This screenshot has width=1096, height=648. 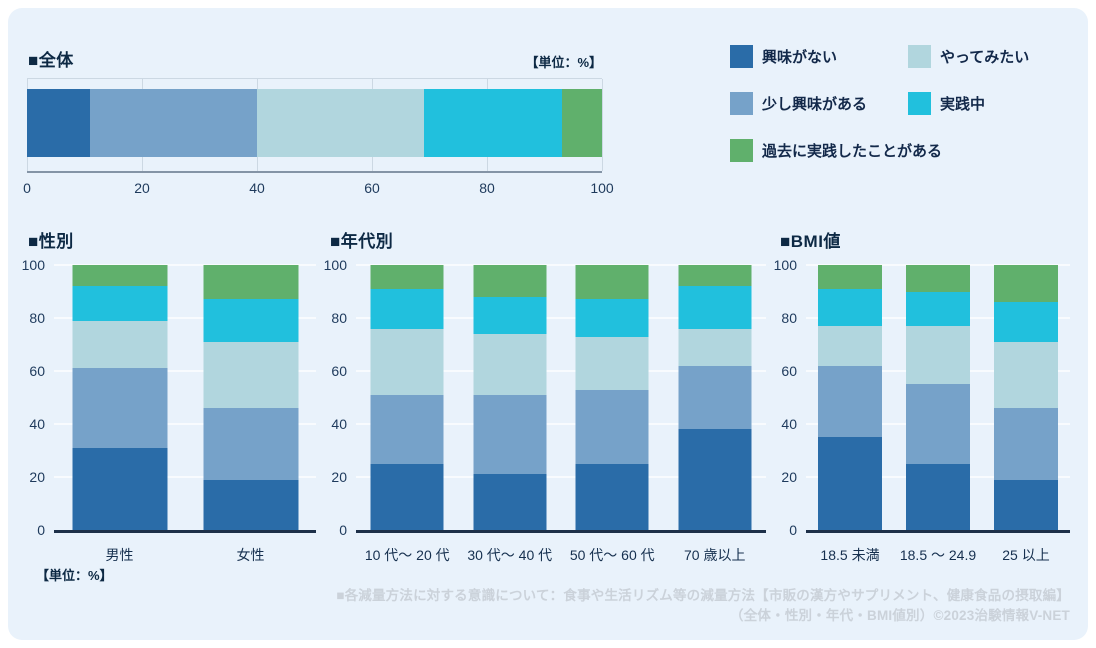 I want to click on legend-item: 過去に実践したことがある, so click(x=879, y=150).